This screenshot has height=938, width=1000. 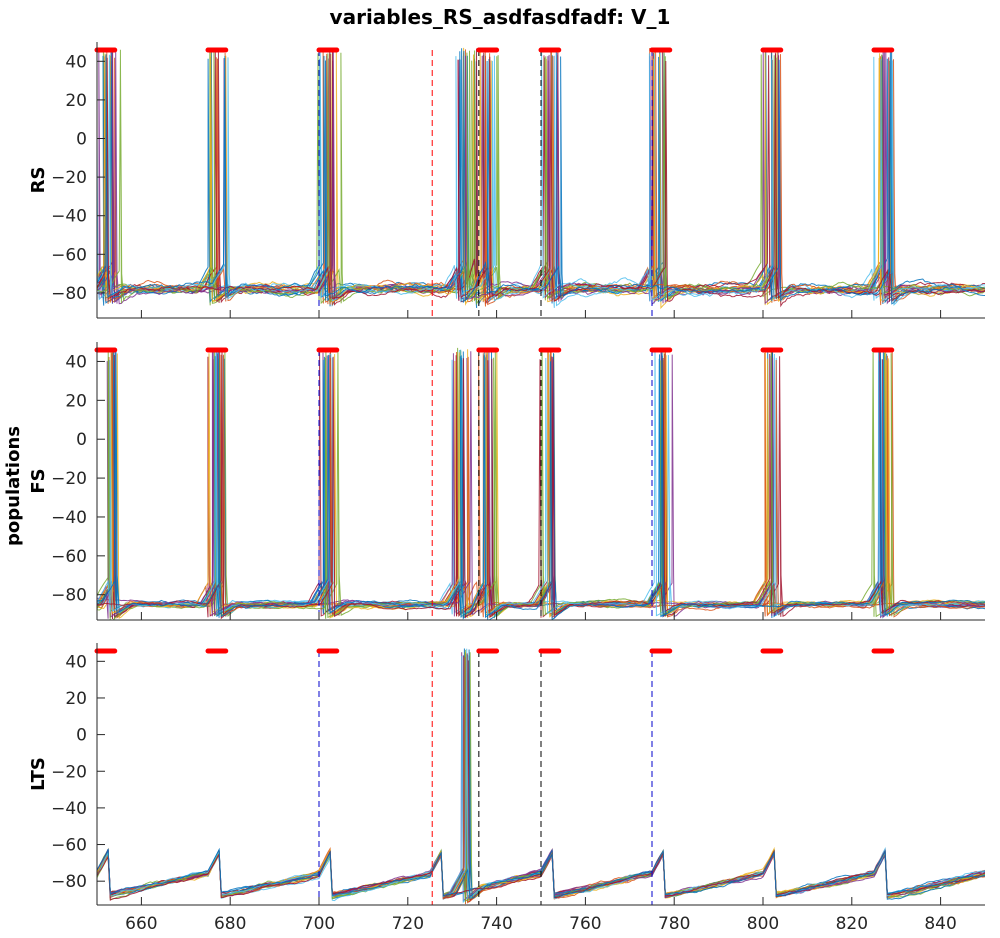 What do you see at coordinates (69, 809) in the screenshot?
I see `ytick-label-lts-4: −40` at bounding box center [69, 809].